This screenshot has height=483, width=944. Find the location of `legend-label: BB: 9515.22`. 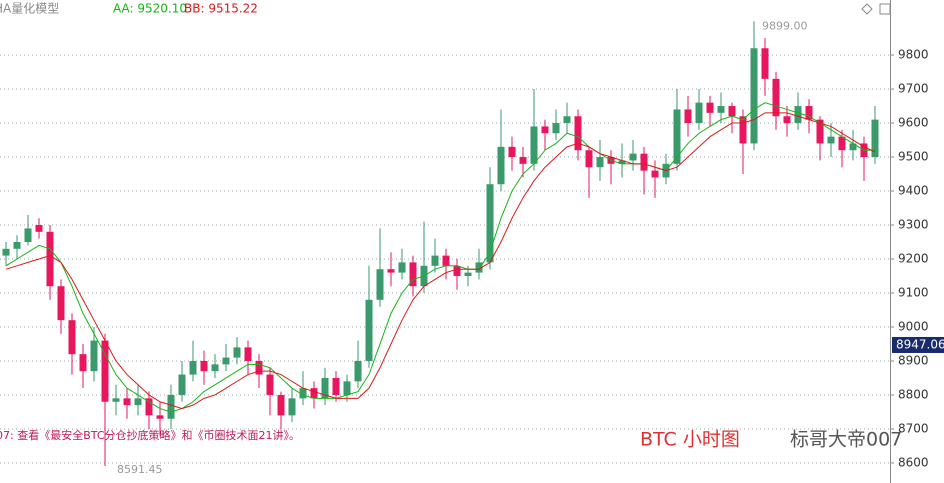

legend-label: BB: 9515.22 is located at coordinates (221, 9).